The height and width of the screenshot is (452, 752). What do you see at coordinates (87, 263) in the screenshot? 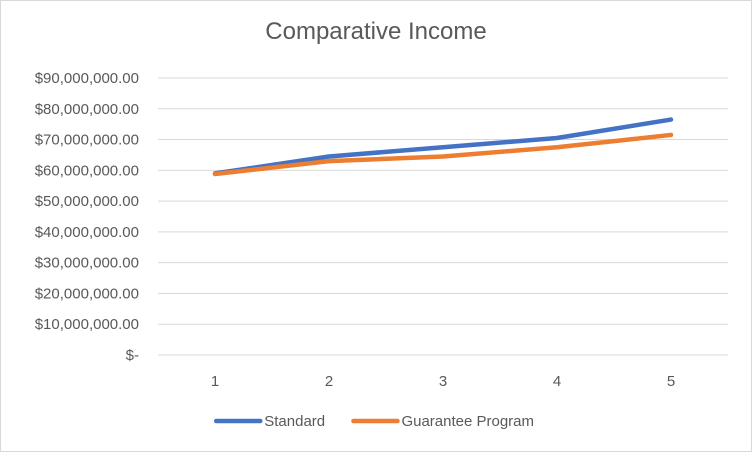
I see `y-tick-label: $30,000,000.00` at bounding box center [87, 263].